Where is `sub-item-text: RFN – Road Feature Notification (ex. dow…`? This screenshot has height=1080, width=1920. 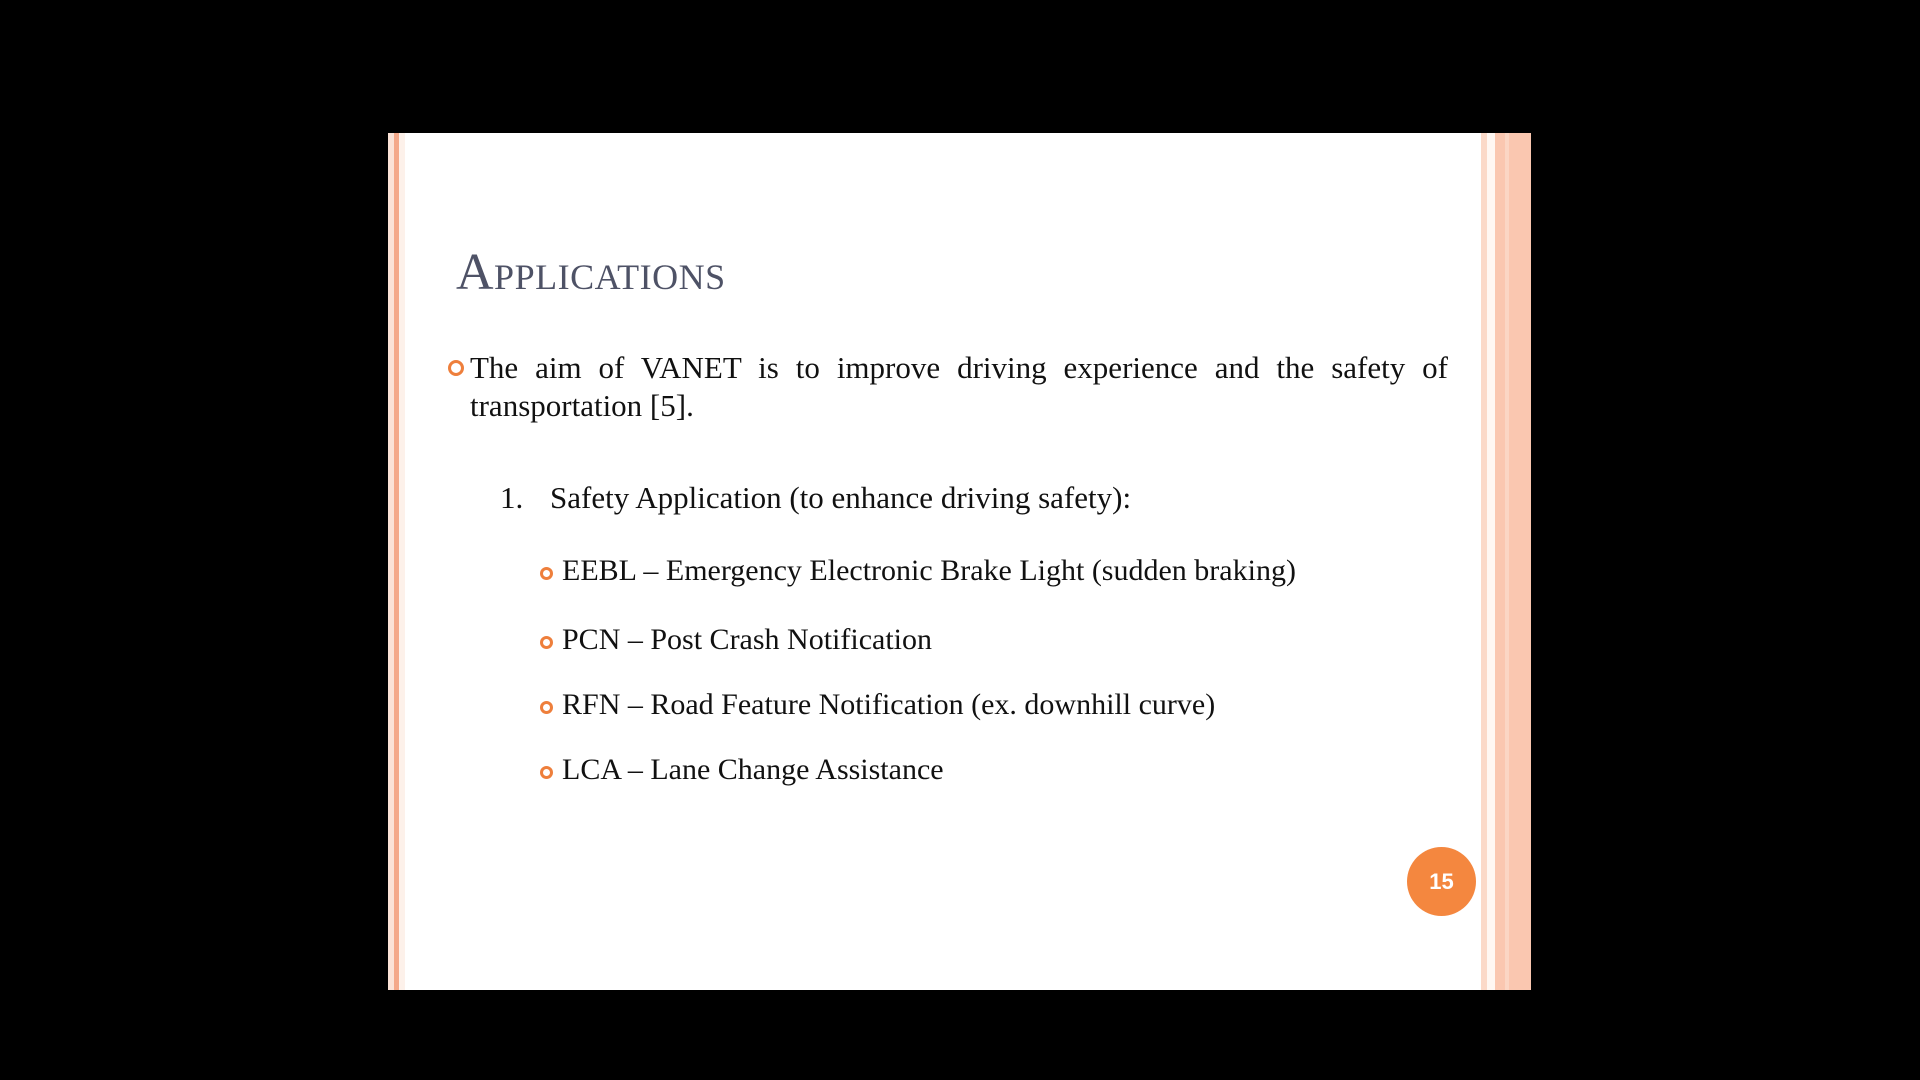
sub-item-text: RFN – Road Feature Notification (ex. dow… is located at coordinates (889, 704).